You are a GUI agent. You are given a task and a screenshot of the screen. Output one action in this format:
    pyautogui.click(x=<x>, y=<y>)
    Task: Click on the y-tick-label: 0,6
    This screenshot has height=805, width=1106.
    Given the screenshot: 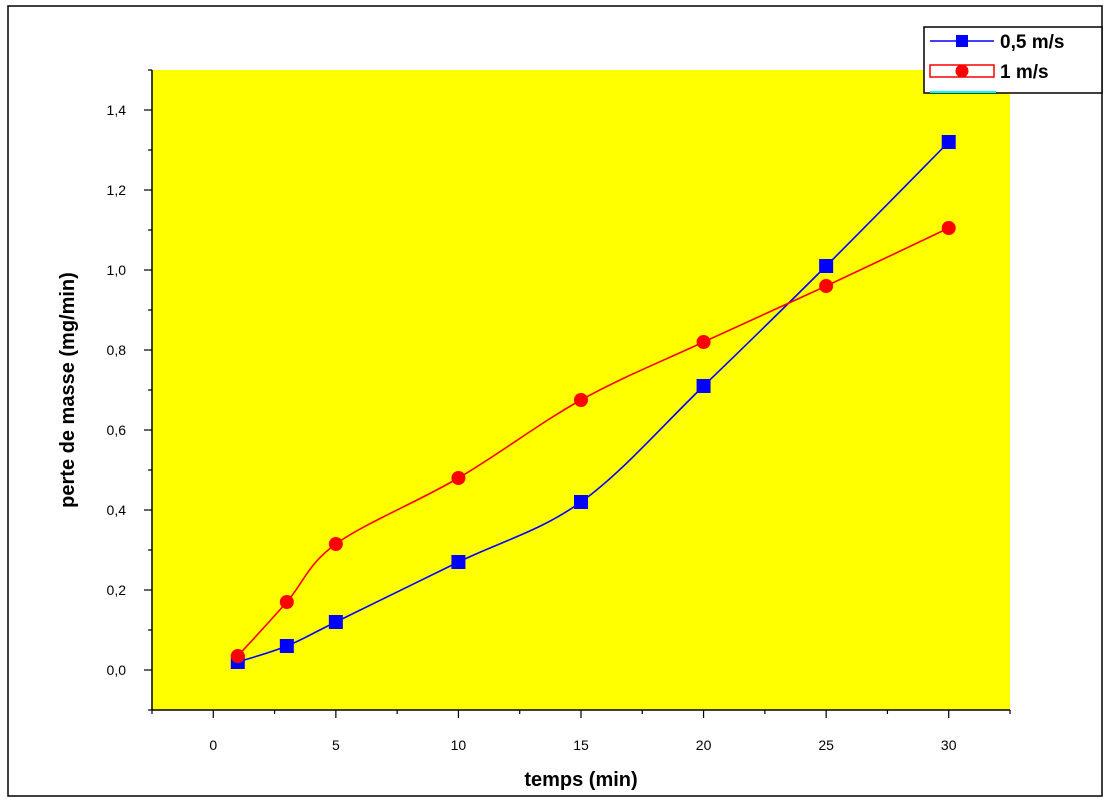 What is the action you would take?
    pyautogui.click(x=117, y=430)
    